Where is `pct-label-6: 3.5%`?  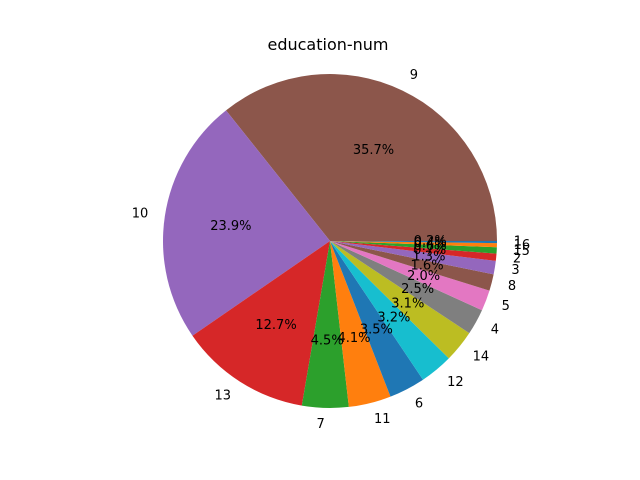
pct-label-6: 3.5% is located at coordinates (376, 329).